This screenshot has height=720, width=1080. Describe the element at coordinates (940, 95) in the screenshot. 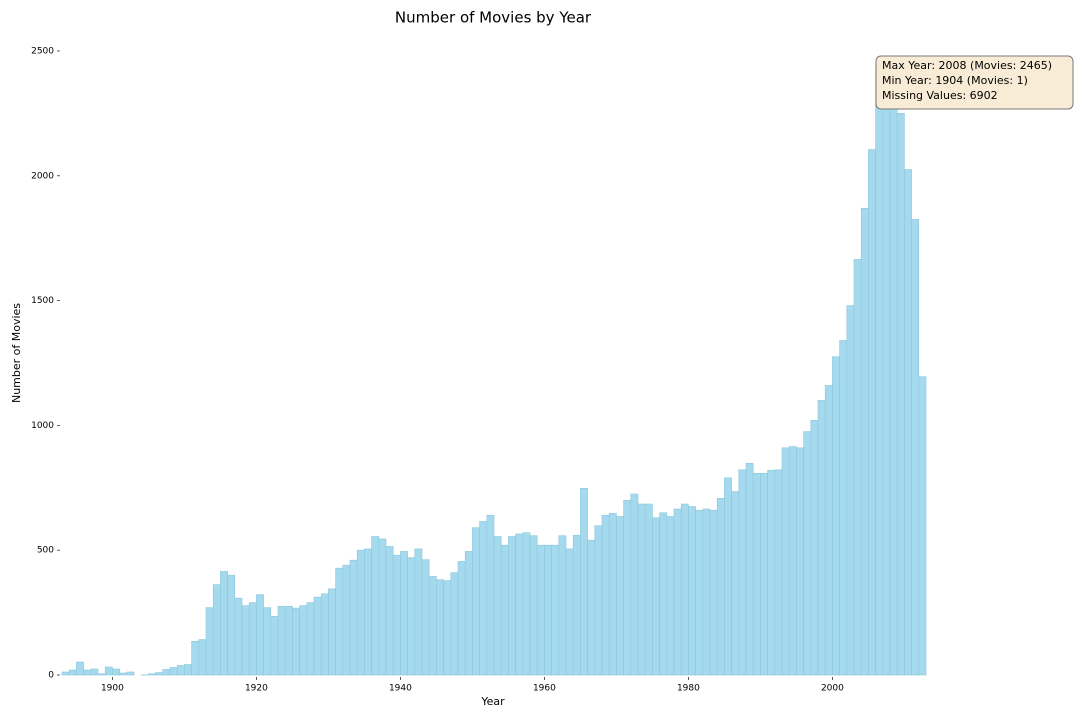

I see `annotation-line: Missing Values: 6902` at that location.